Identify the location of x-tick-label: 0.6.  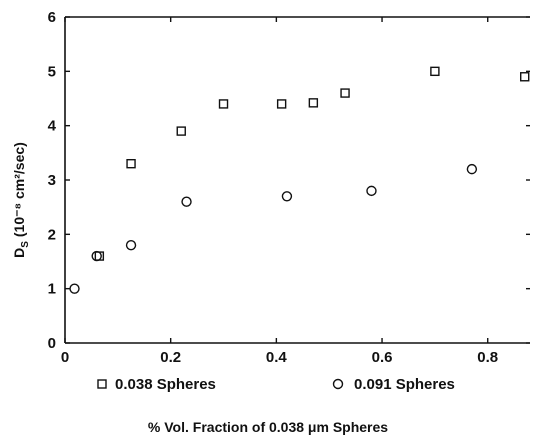
(382, 357).